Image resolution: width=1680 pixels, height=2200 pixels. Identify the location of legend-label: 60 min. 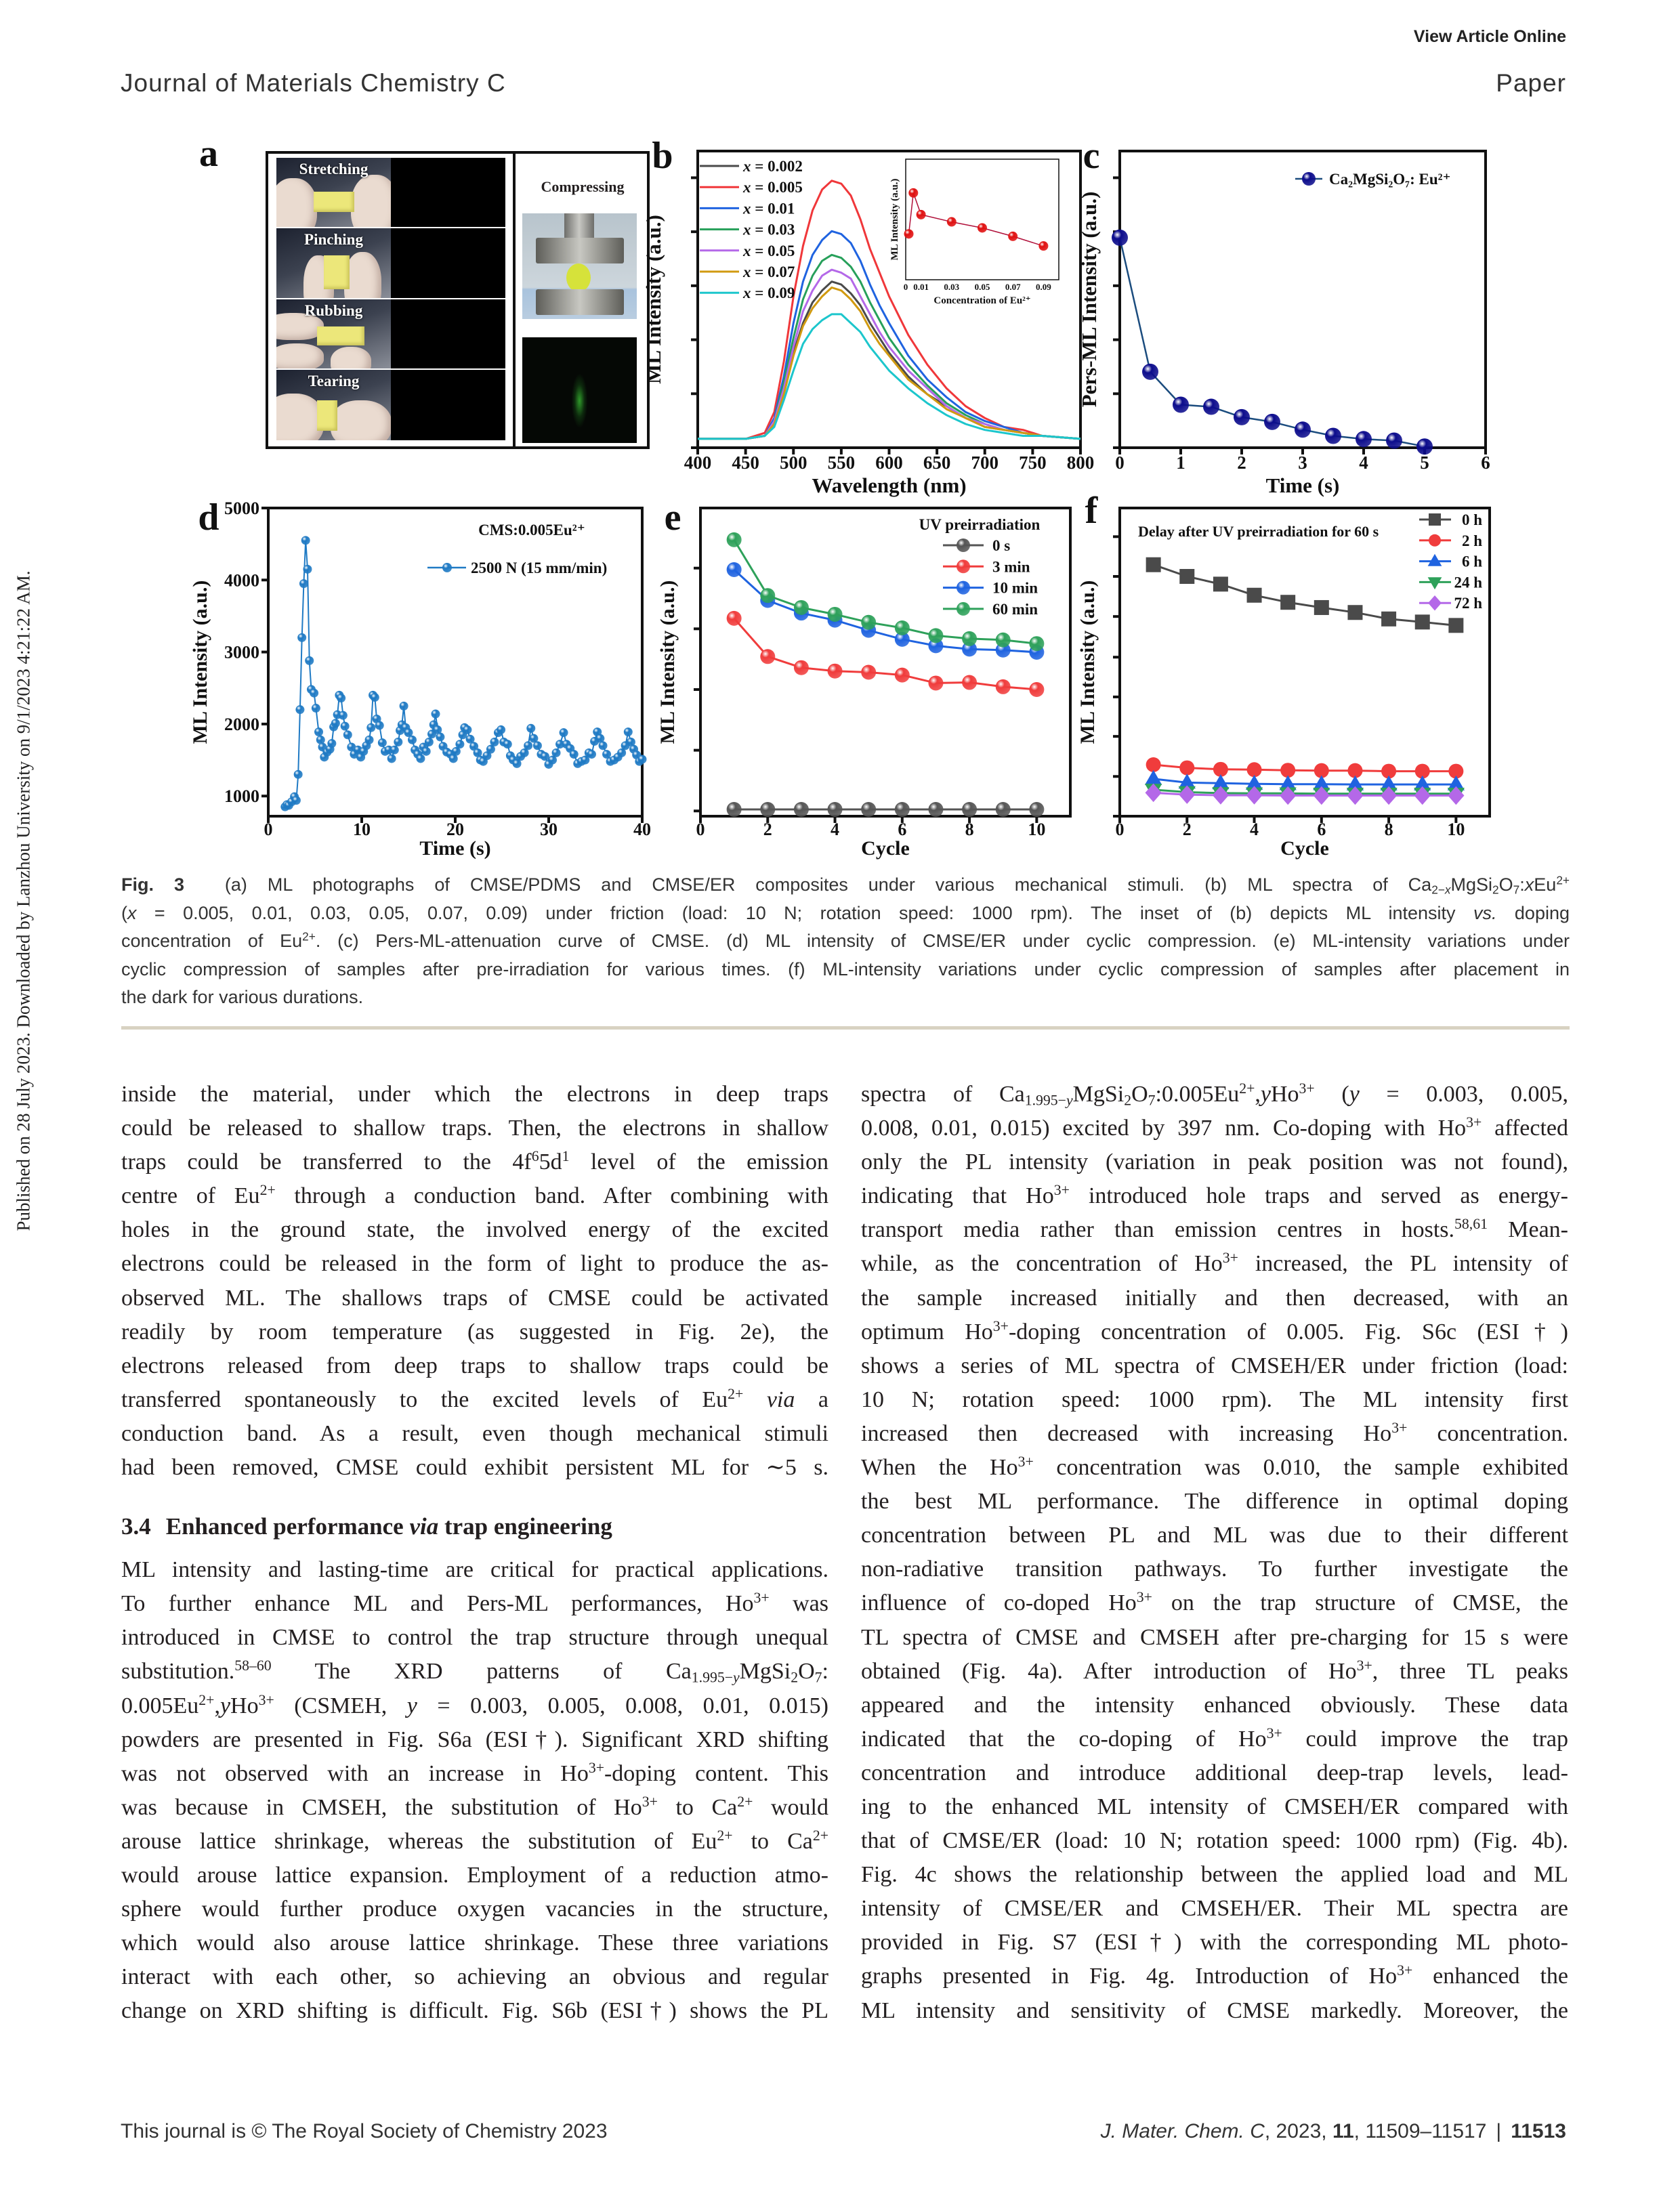
(1015, 609).